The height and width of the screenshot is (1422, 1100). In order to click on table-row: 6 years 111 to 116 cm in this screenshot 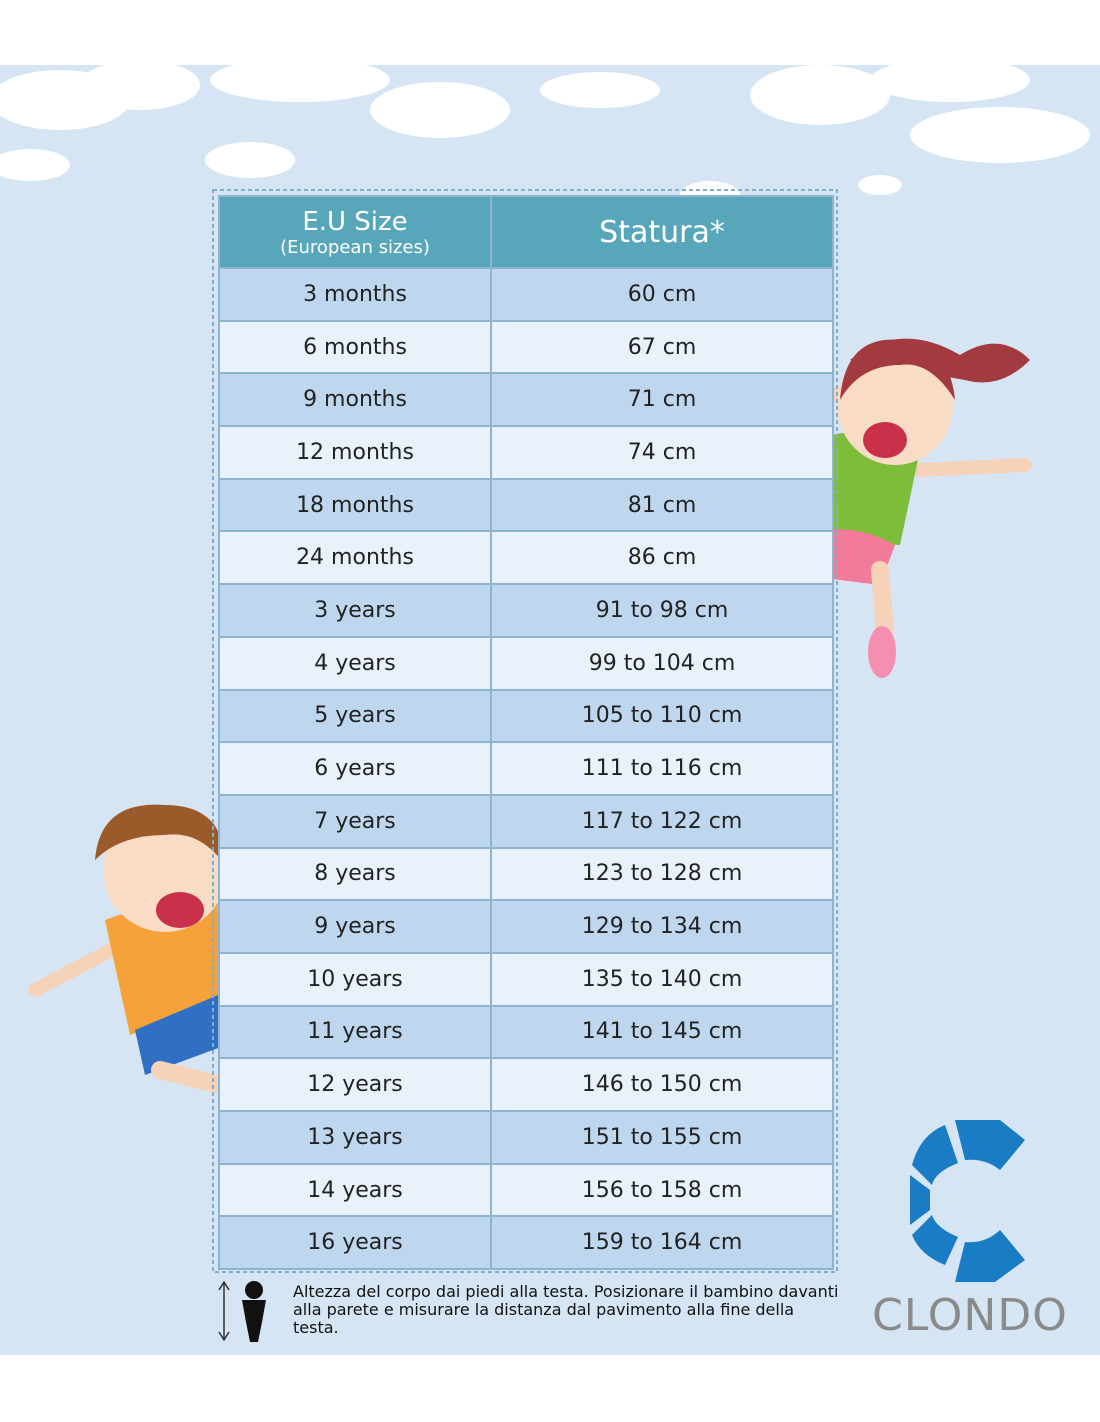, I will do `click(526, 768)`.